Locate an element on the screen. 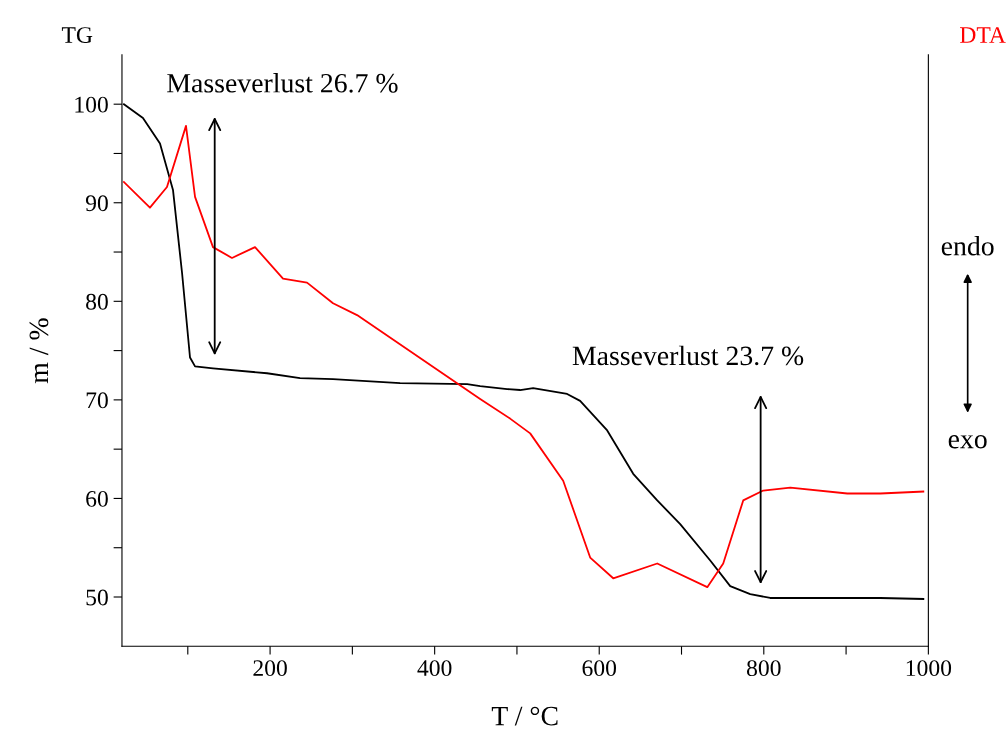 The image size is (1008, 742). y-tick-label: 60 is located at coordinates (97, 498).